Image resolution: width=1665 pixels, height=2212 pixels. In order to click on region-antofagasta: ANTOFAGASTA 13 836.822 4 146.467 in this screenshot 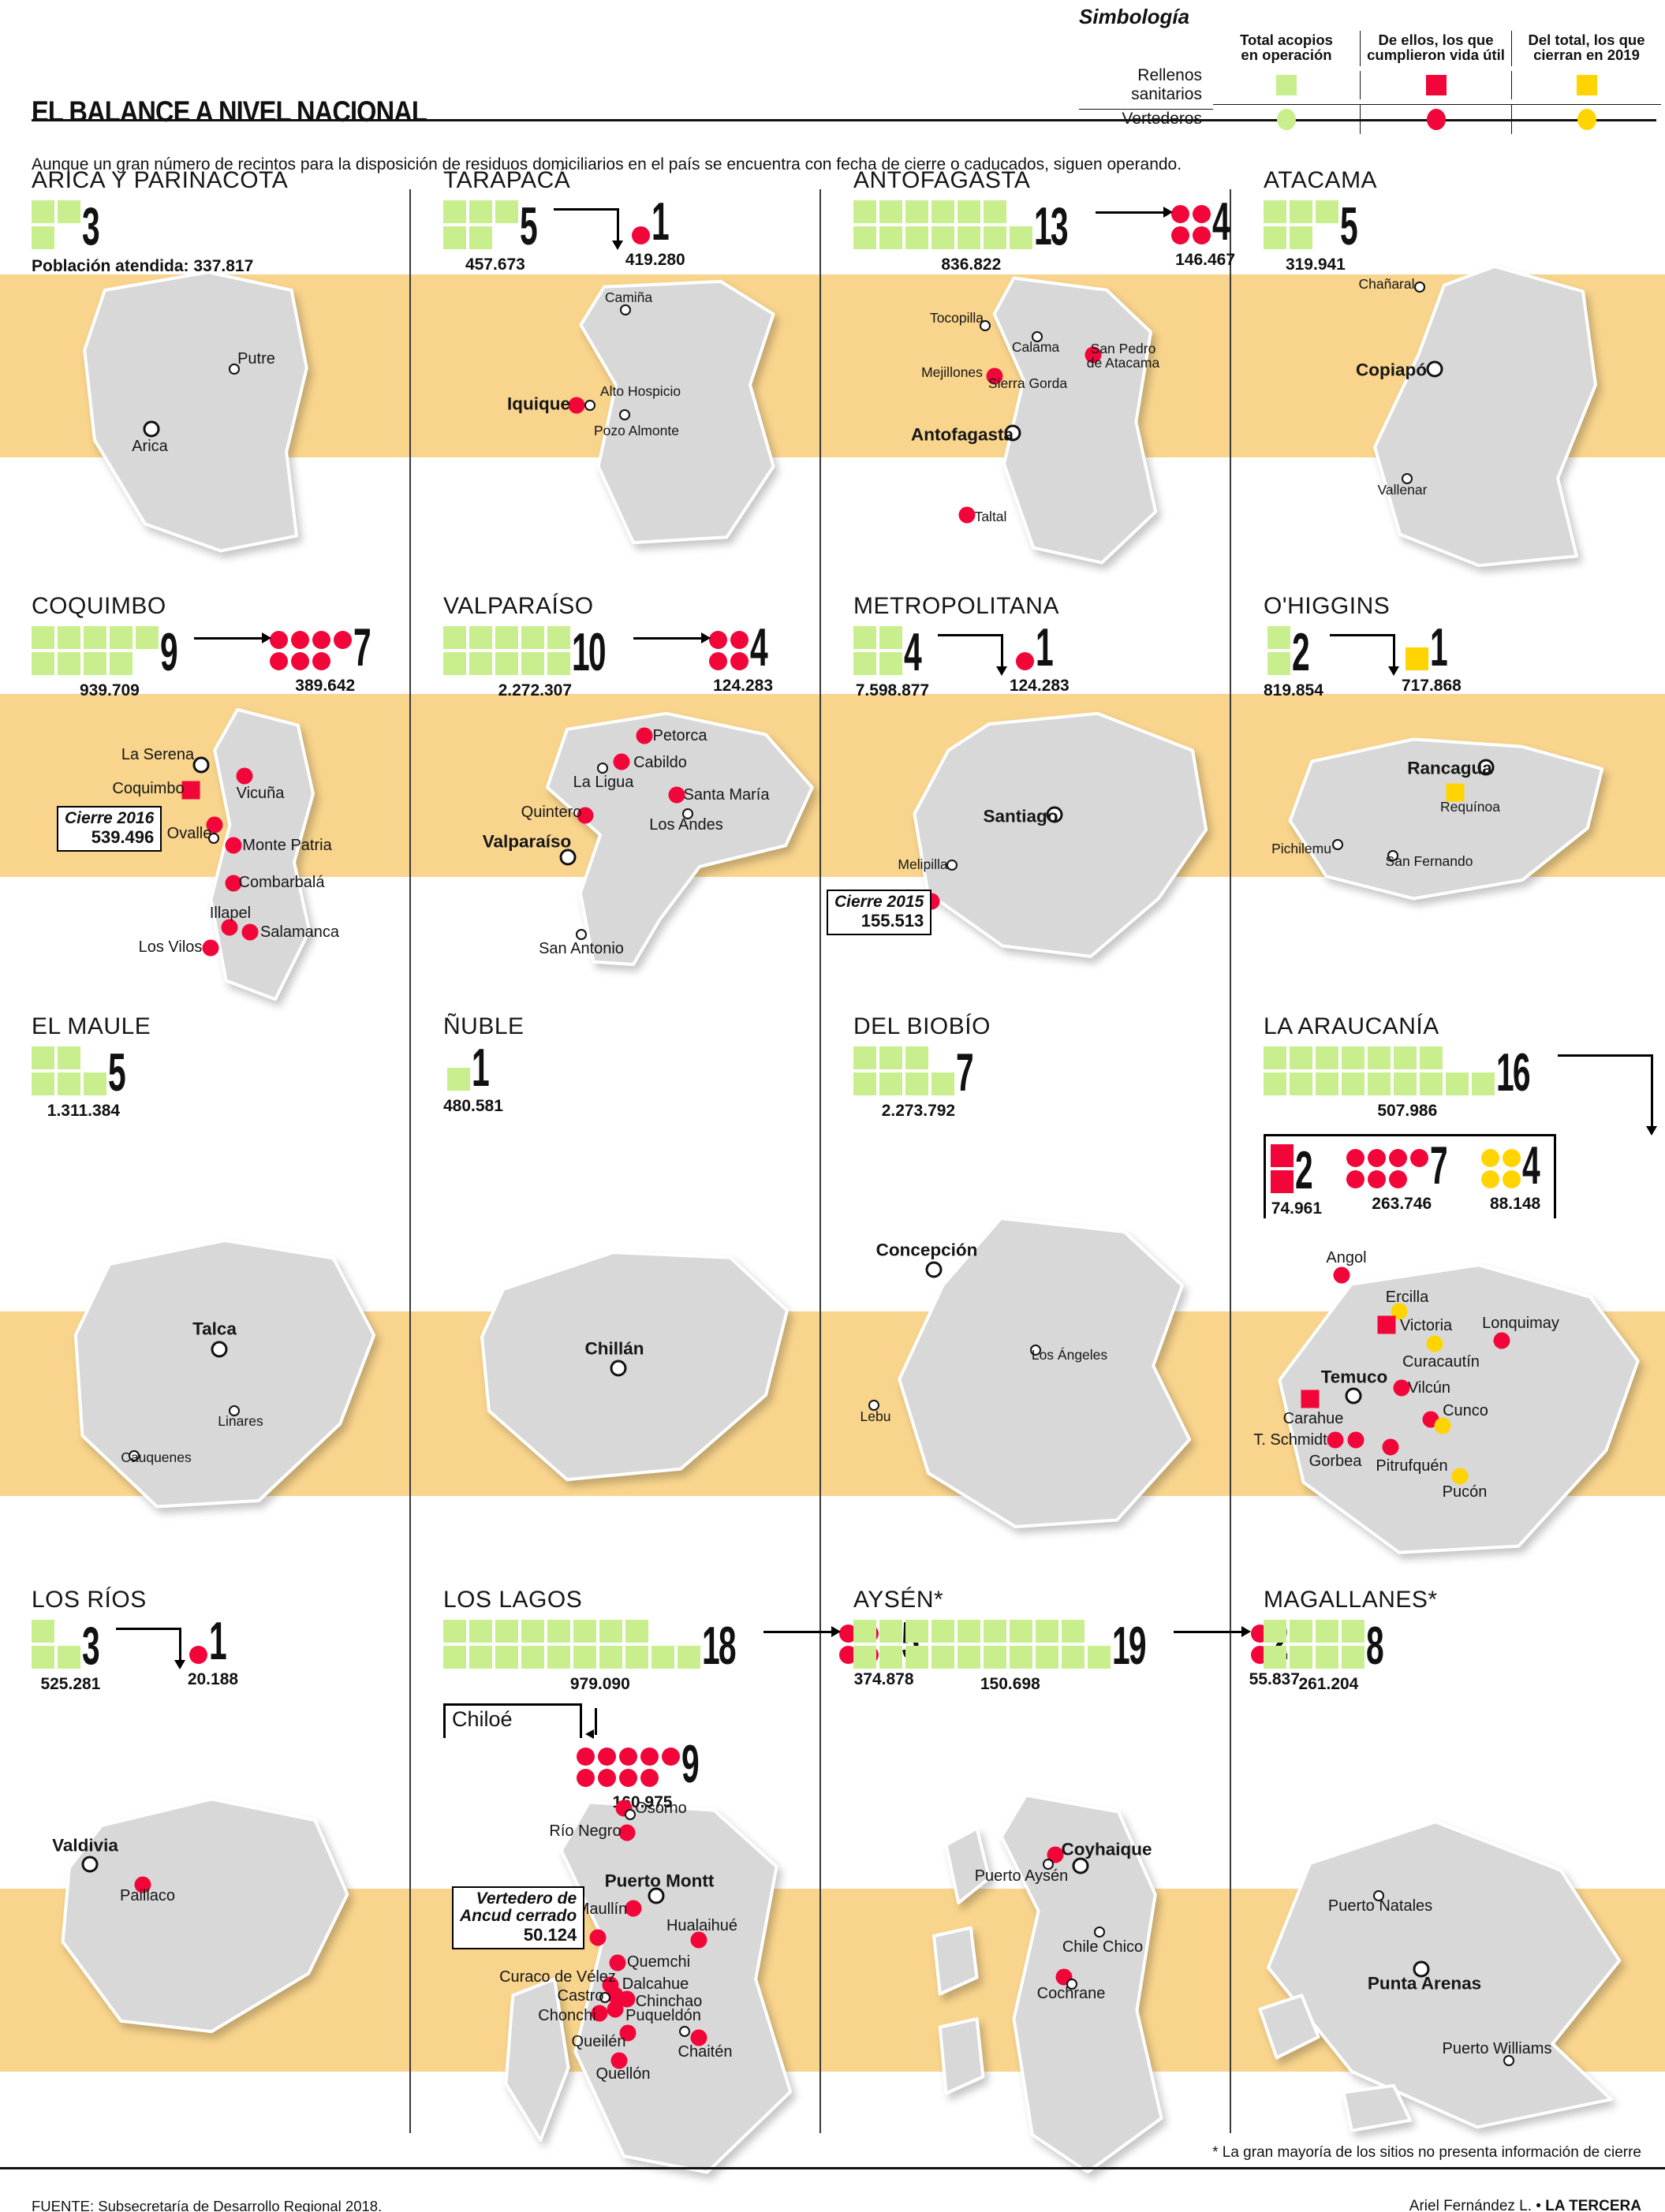, I will do `click(1052, 220)`.